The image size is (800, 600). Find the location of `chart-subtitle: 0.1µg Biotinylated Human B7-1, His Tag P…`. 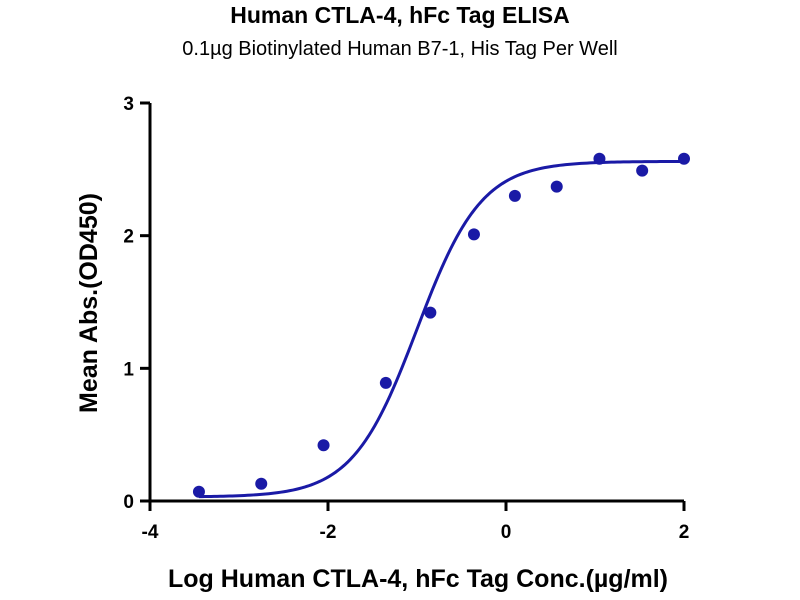

chart-subtitle: 0.1µg Biotinylated Human B7-1, His Tag P… is located at coordinates (400, 49).